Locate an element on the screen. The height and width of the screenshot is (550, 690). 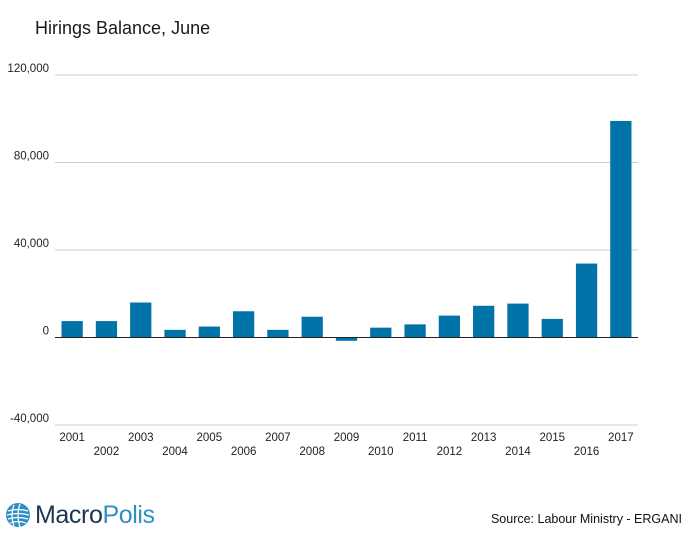
y-tick-label: 40,000 is located at coordinates (31, 244).